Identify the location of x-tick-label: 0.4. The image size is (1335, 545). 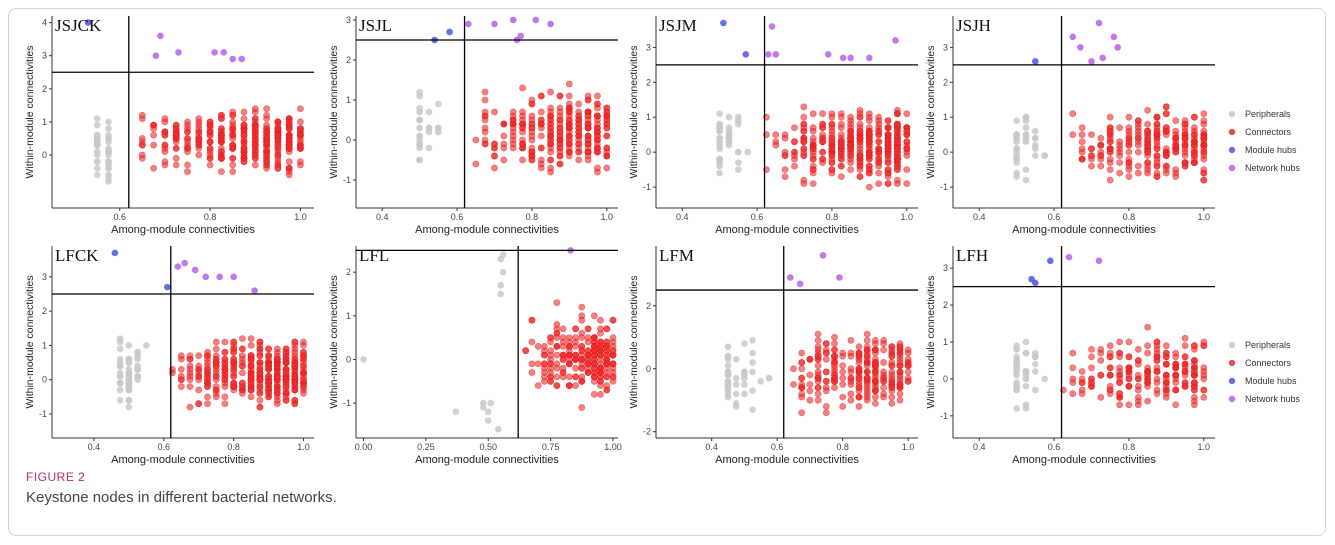
(979, 217).